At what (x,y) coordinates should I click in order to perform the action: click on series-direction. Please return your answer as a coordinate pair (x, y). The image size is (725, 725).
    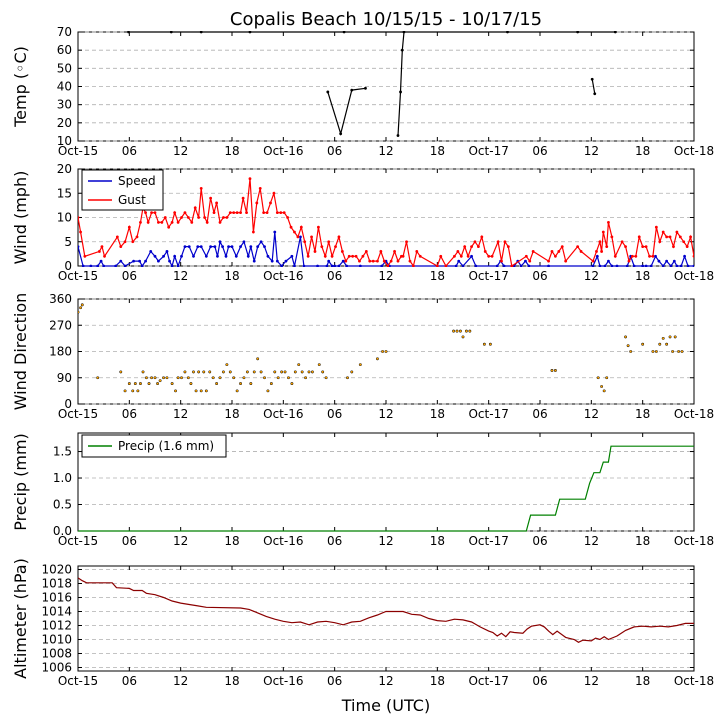
    Looking at the image, I should click on (381, 348).